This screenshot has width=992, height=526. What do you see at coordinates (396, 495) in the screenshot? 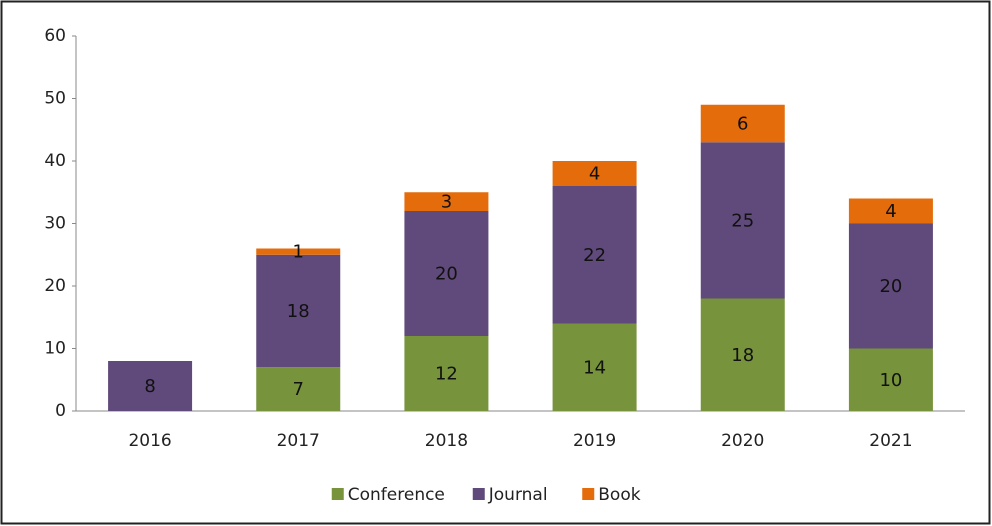
I see `legend-label: Conference` at bounding box center [396, 495].